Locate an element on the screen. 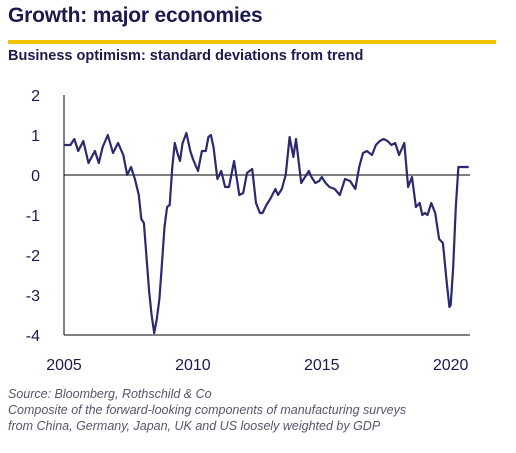  y-tick-label: 2 is located at coordinates (35, 96).